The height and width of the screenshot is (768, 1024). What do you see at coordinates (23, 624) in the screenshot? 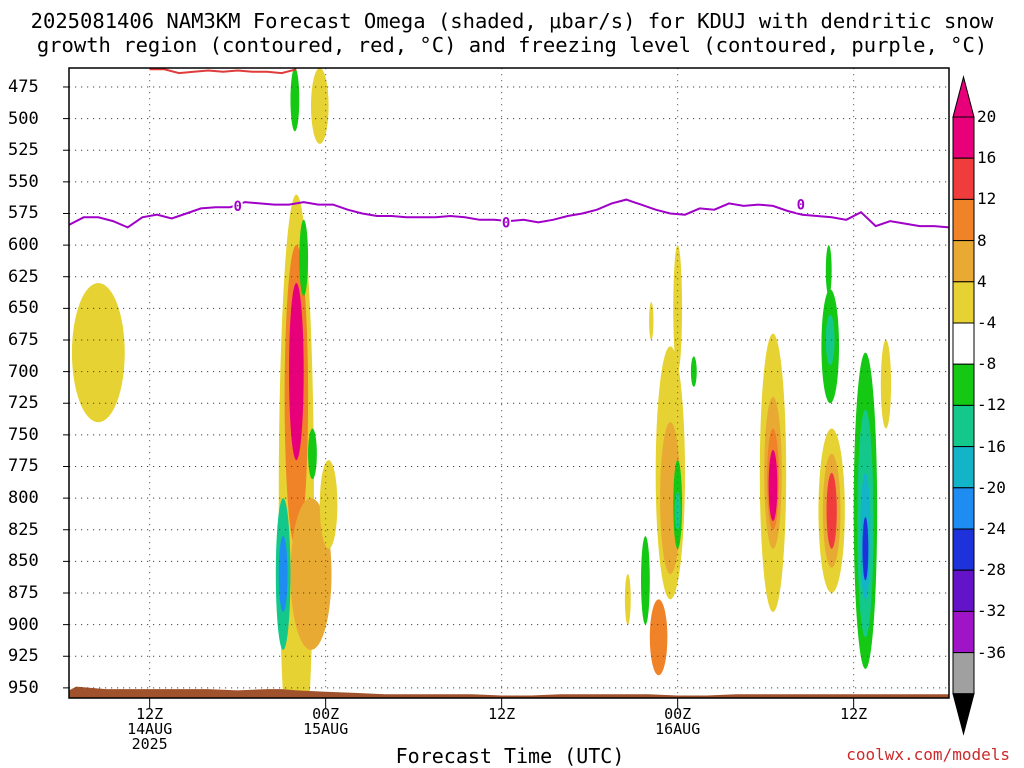
I see `y-tick-label-900: 900` at bounding box center [23, 624].